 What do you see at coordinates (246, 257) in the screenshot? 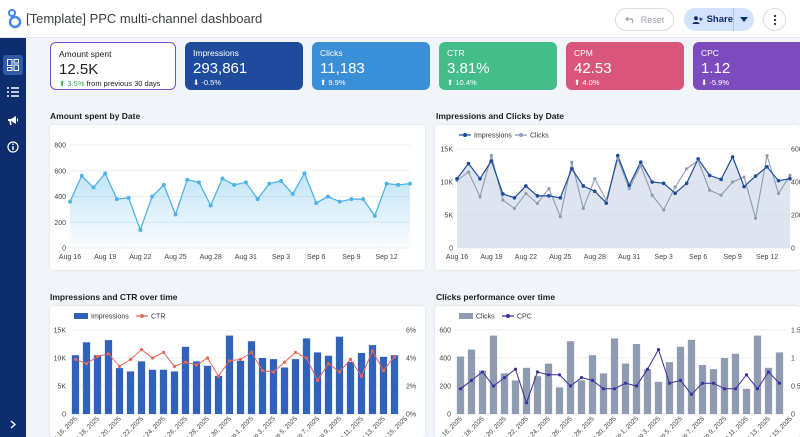
I see `x-tick-label: Aug 31` at bounding box center [246, 257].